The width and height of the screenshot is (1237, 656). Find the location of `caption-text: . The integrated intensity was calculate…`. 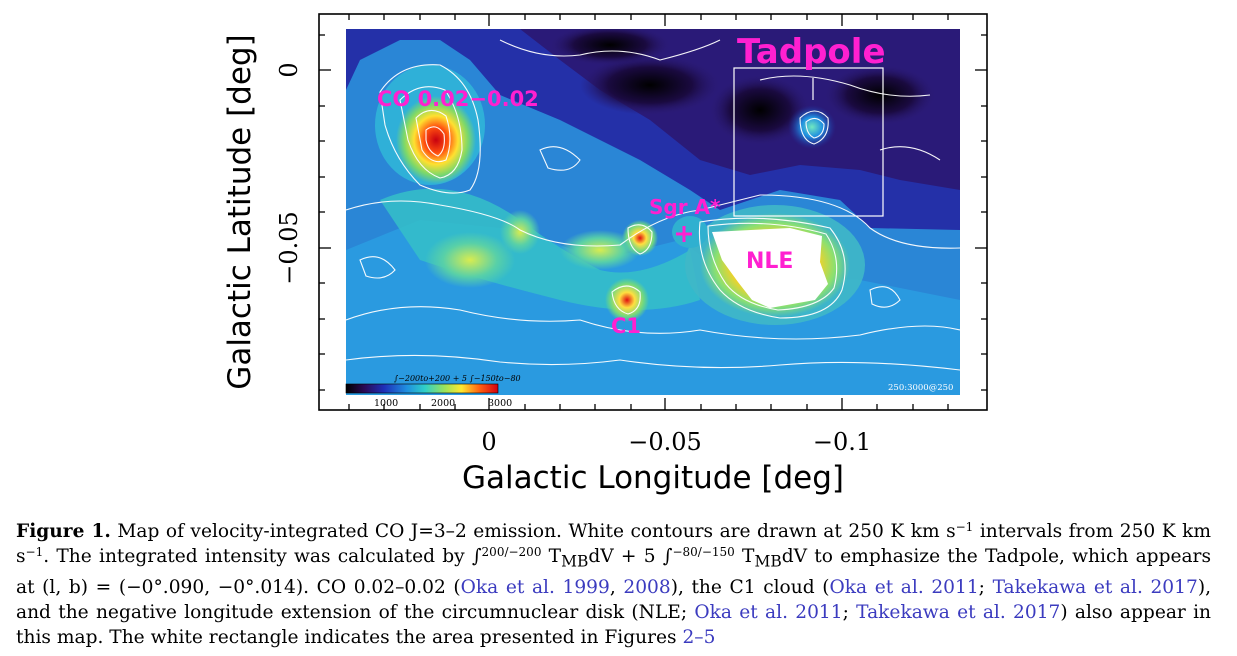

caption-text: . The integrated intensity was calculate… is located at coordinates (262, 556).